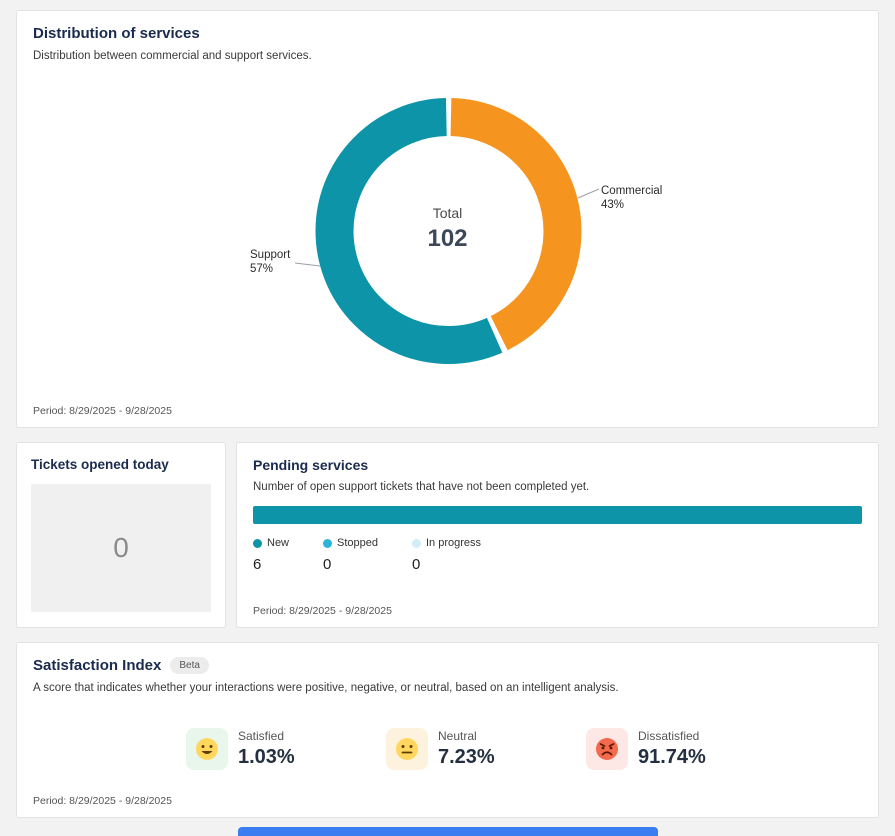 Image resolution: width=895 pixels, height=836 pixels. Describe the element at coordinates (446, 555) in the screenshot. I see `legend-item-in-progress: In progress 0` at that location.